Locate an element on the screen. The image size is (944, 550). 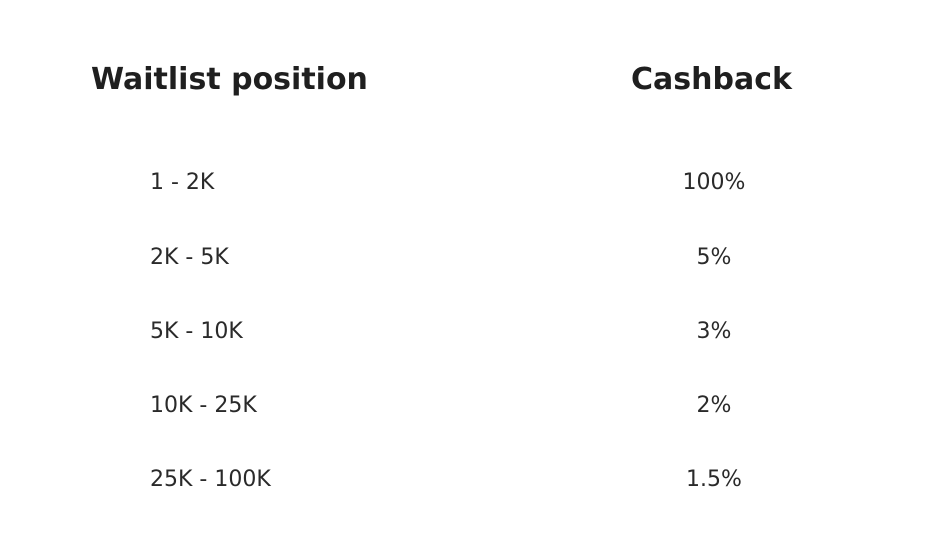
waitlist-position-cell: 2K - 5K is located at coordinates (189, 257).